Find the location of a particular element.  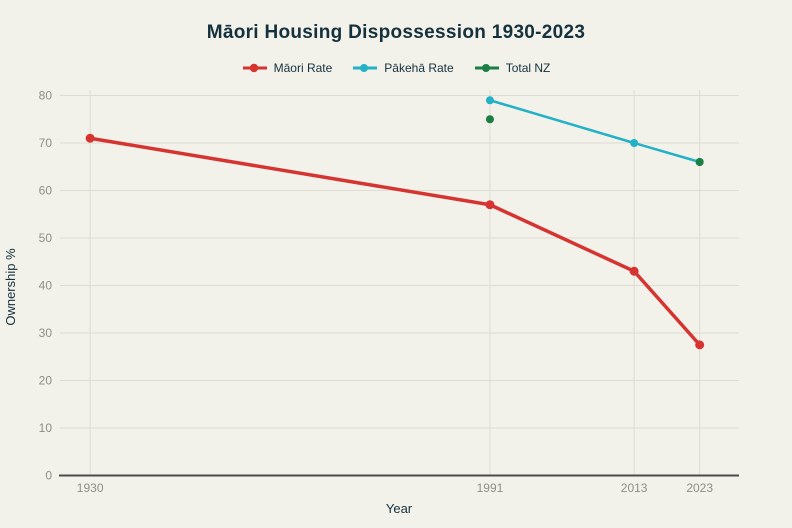

x-tick-label: 2023 is located at coordinates (699, 488).